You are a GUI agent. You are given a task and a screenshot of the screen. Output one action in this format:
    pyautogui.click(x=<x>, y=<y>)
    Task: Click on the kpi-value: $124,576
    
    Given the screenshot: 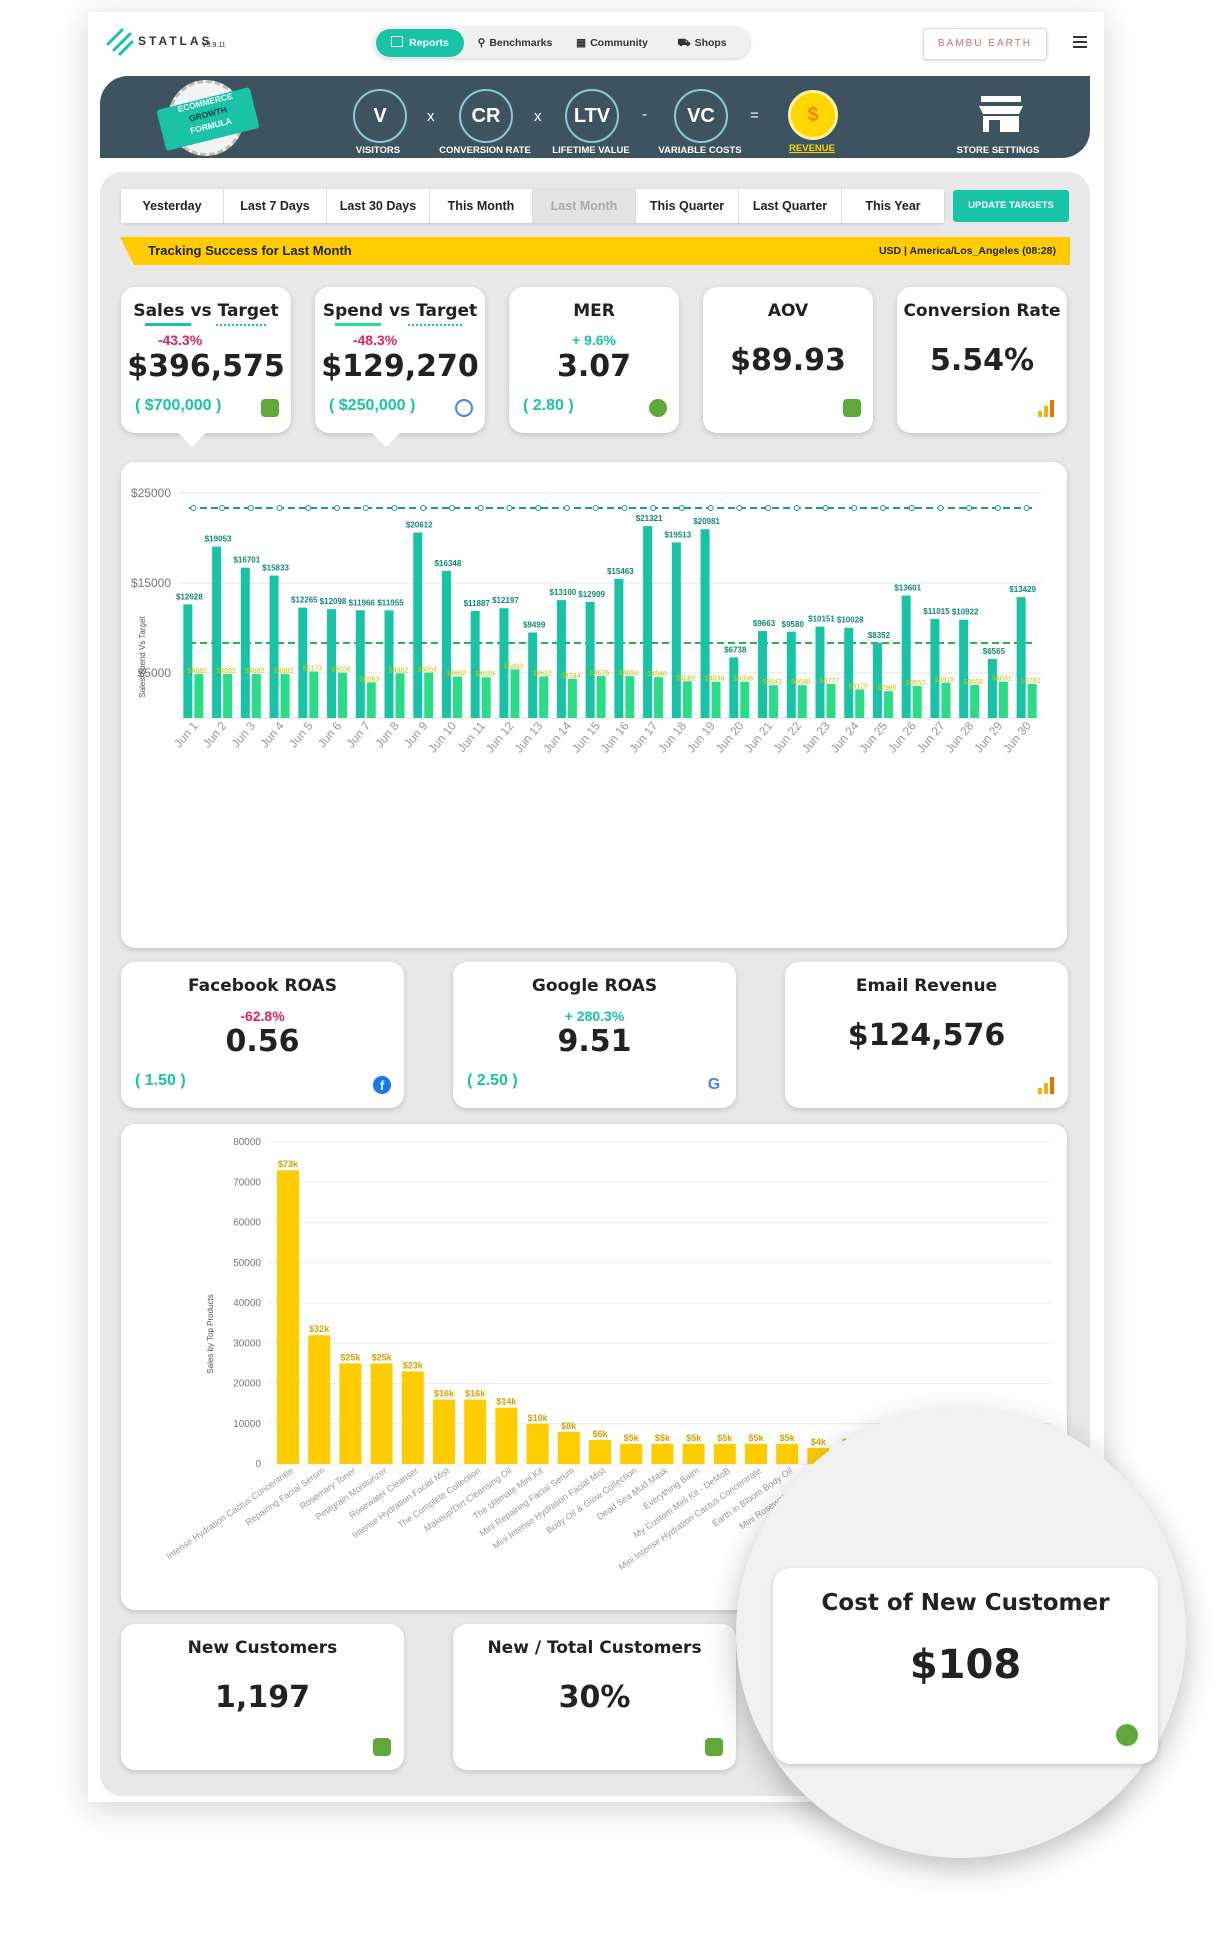 What is the action you would take?
    pyautogui.click(x=926, y=1035)
    